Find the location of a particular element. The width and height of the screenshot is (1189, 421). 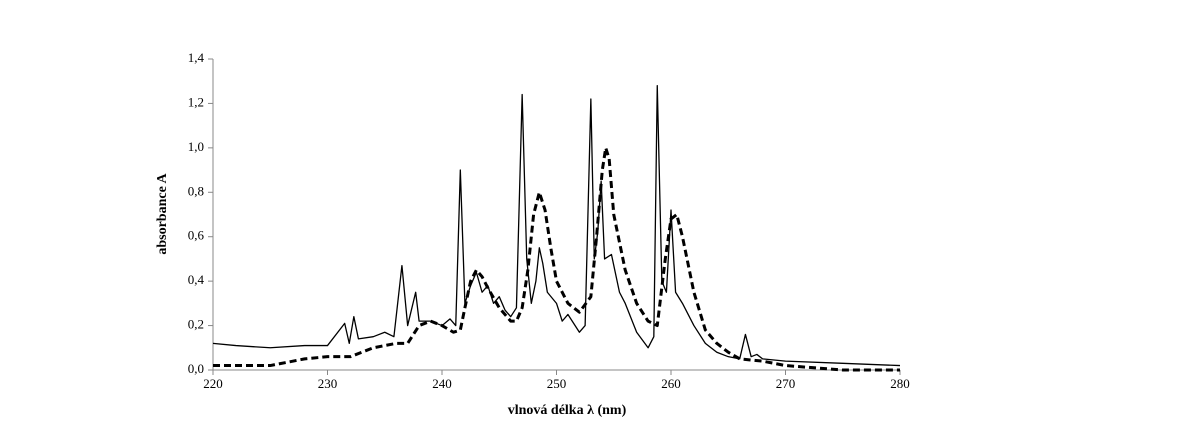

y-tick-label: 0,8 is located at coordinates (196, 190).